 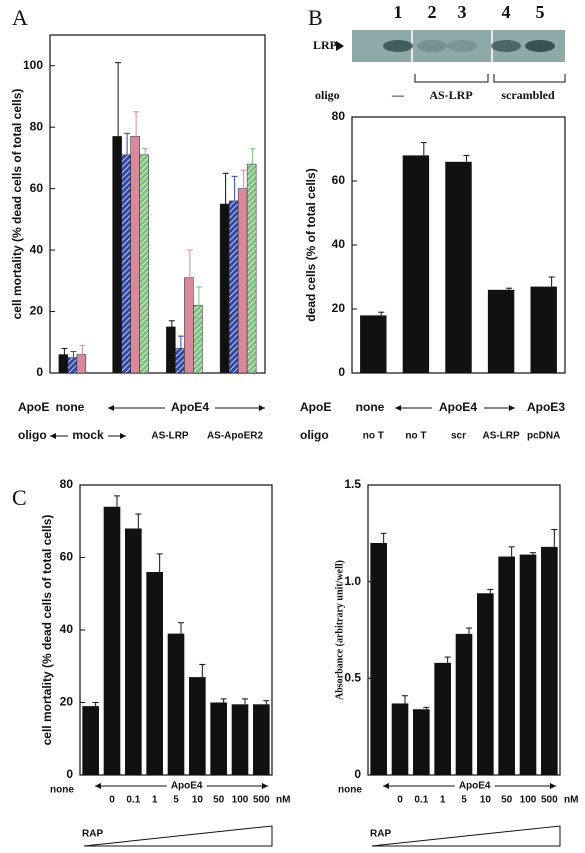 What do you see at coordinates (398, 12) in the screenshot?
I see `lane-number: 1` at bounding box center [398, 12].